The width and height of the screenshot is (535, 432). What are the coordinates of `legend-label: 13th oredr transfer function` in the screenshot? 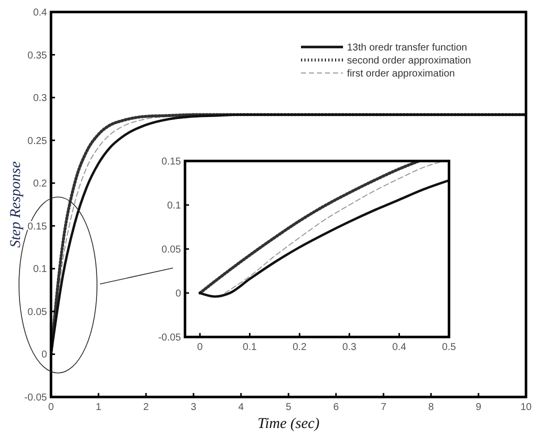 It's located at (407, 48).